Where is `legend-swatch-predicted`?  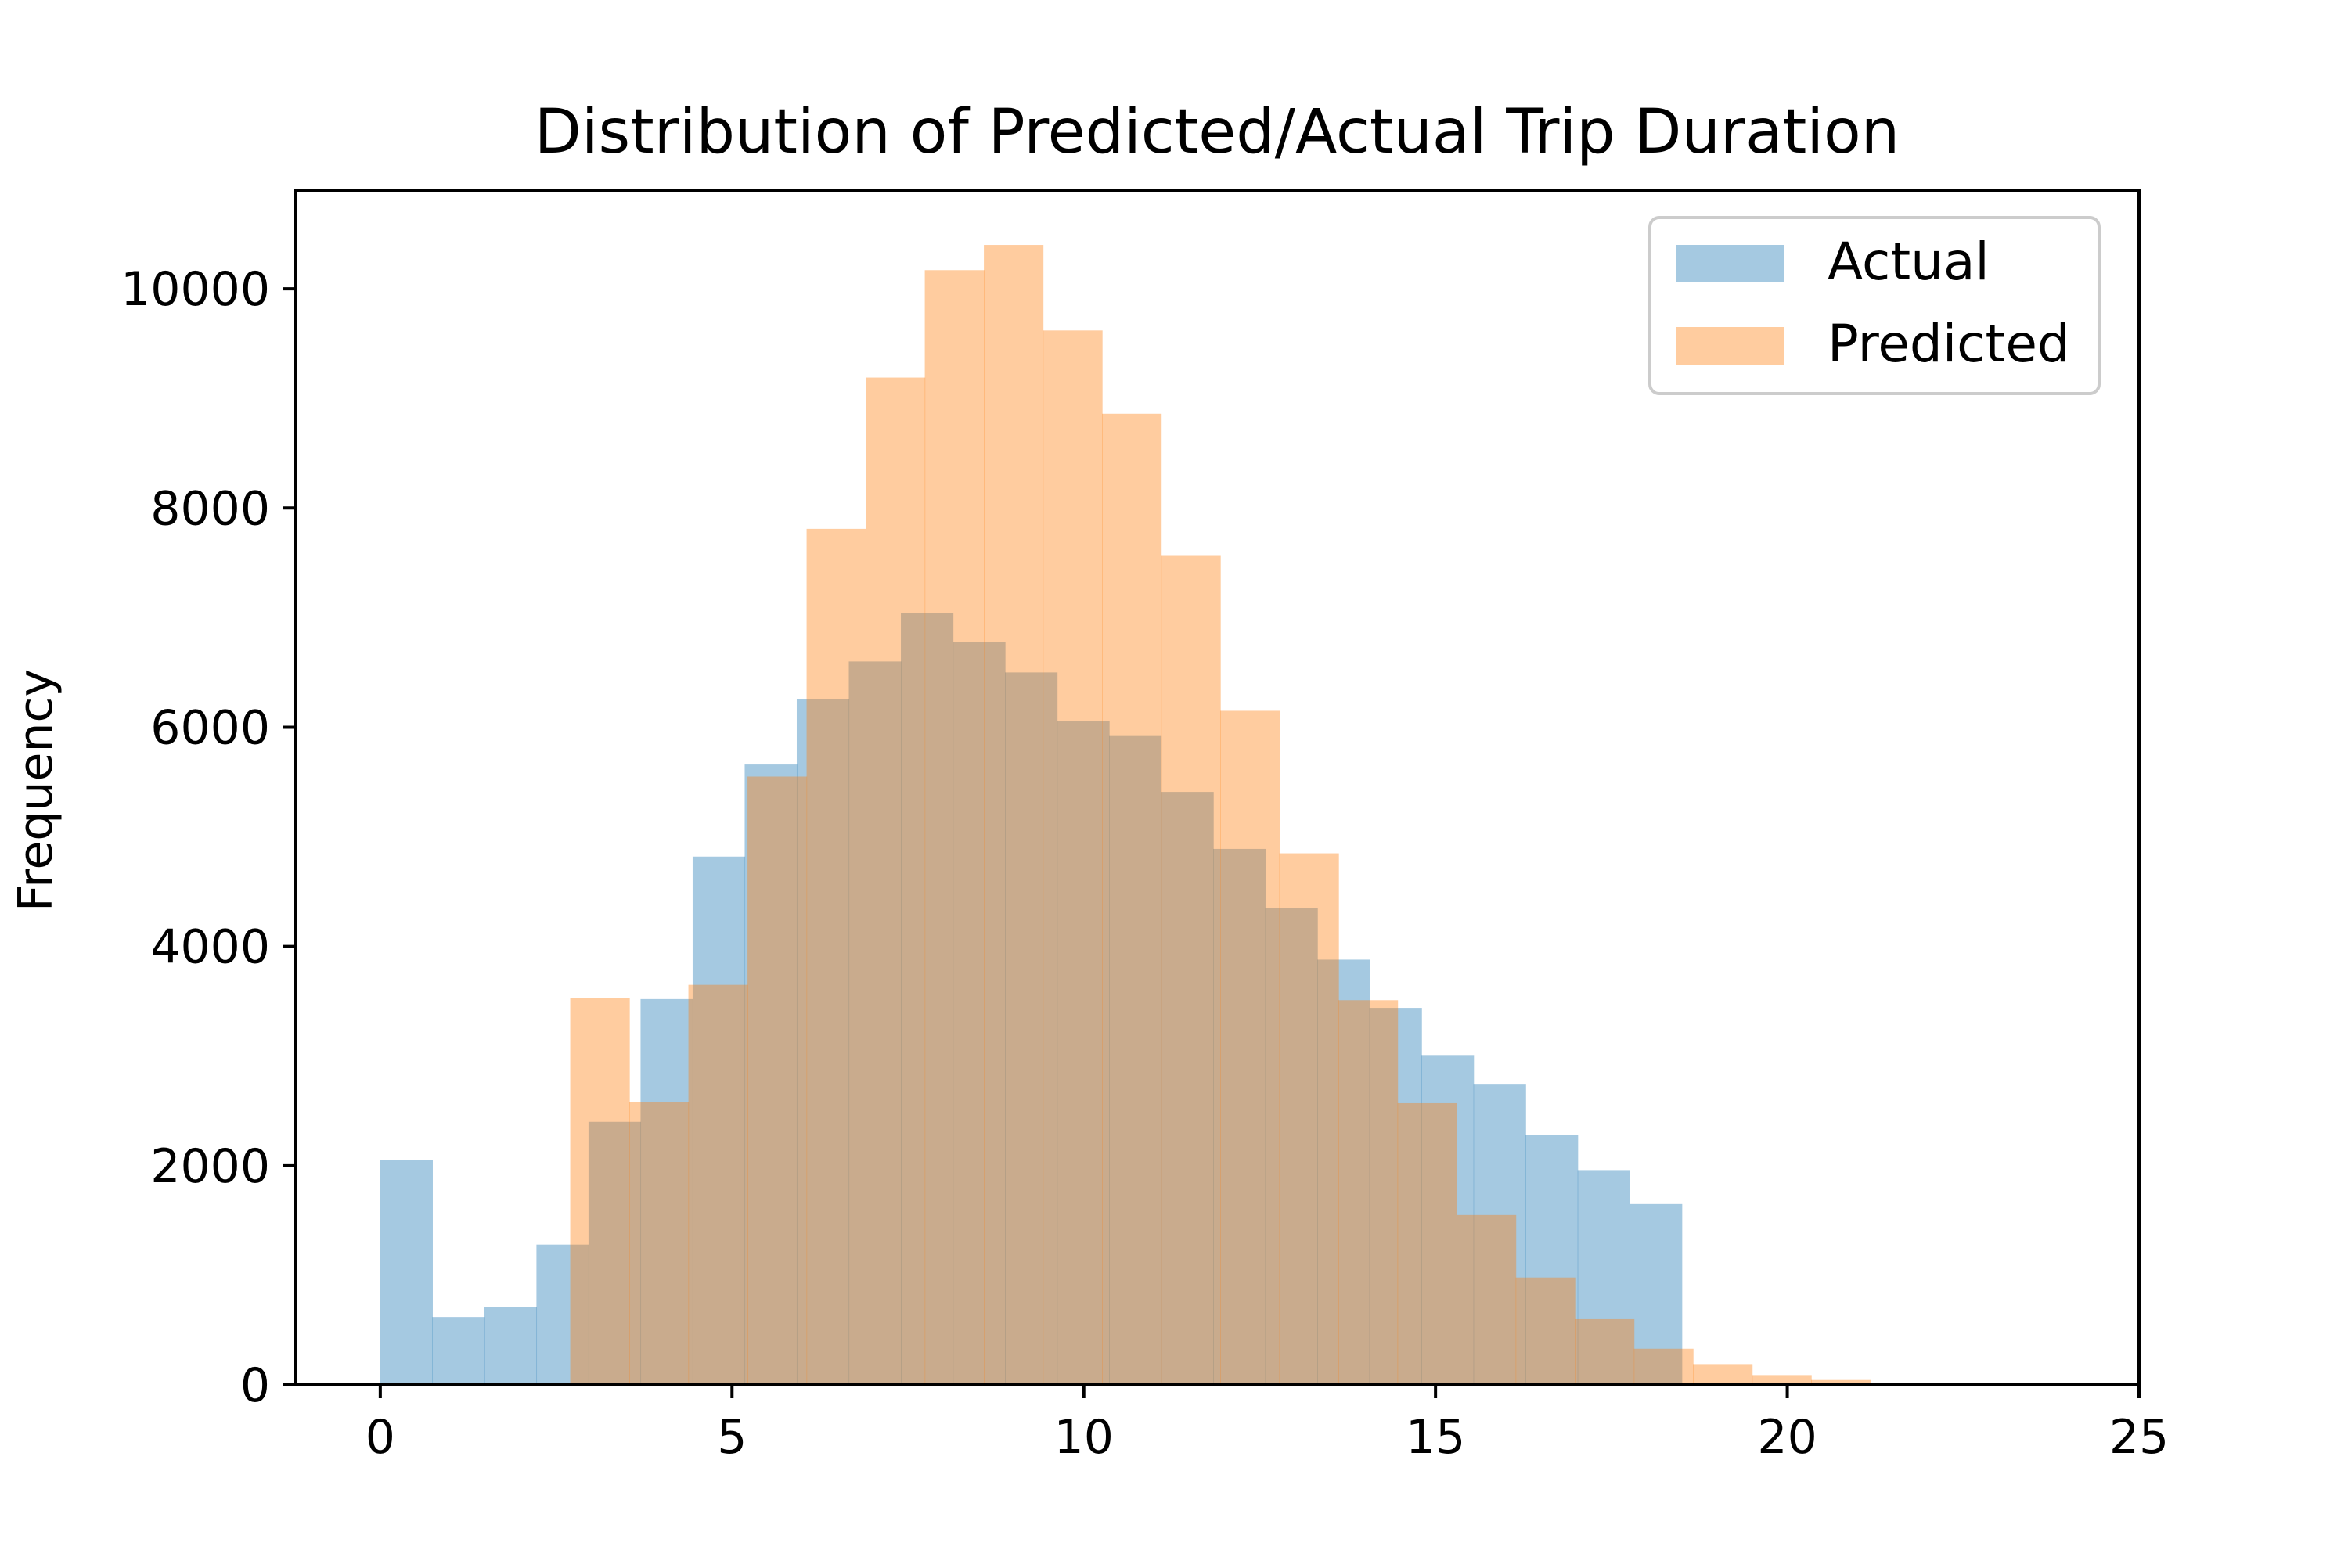 legend-swatch-predicted is located at coordinates (1730, 346).